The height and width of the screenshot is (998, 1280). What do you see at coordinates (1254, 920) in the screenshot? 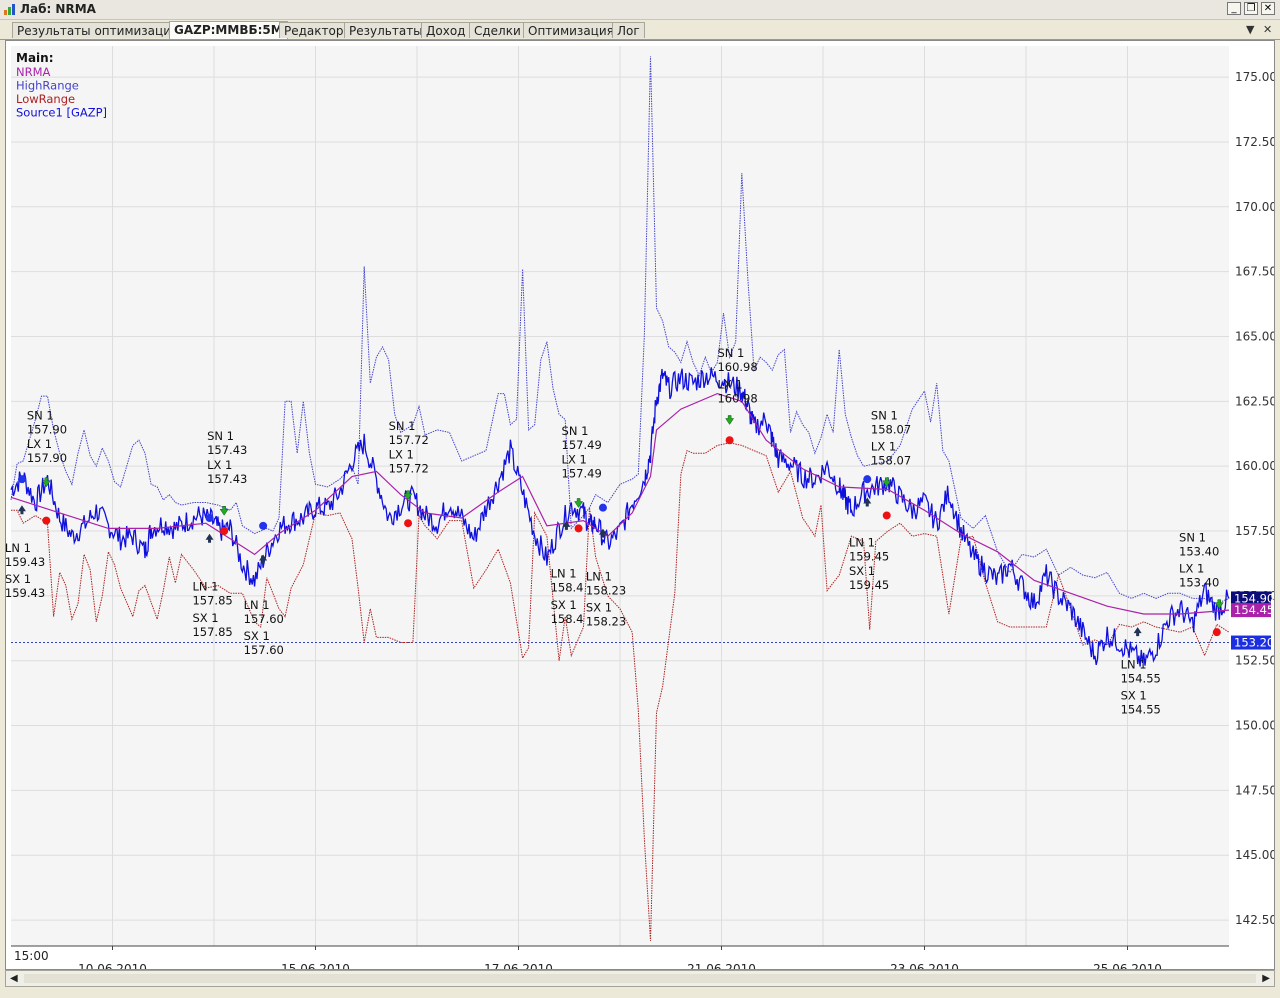
I see `y-tick-label: 142.50` at bounding box center [1254, 920].